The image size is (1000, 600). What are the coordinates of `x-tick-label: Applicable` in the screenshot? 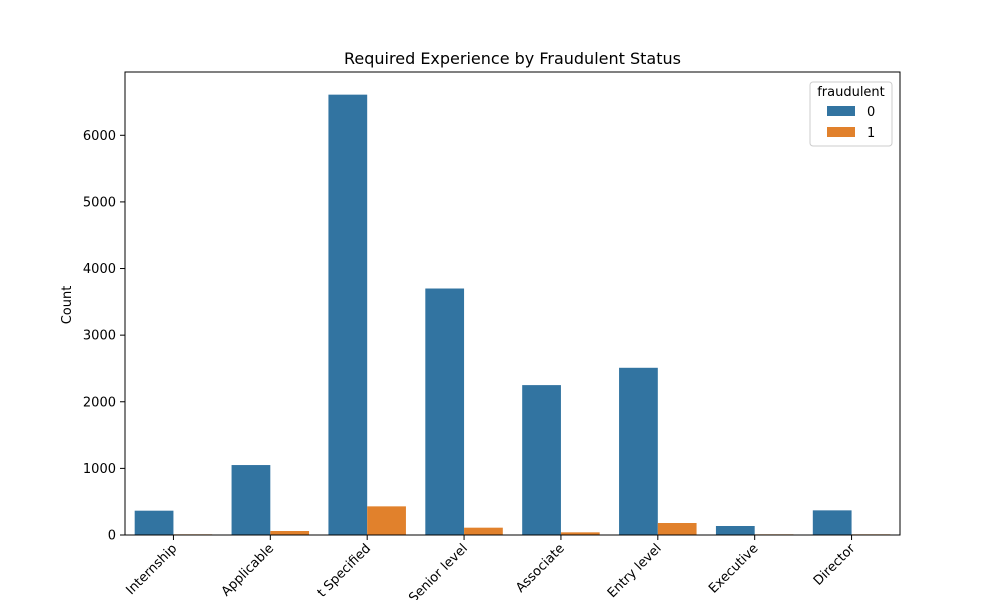 It's located at (248, 570).